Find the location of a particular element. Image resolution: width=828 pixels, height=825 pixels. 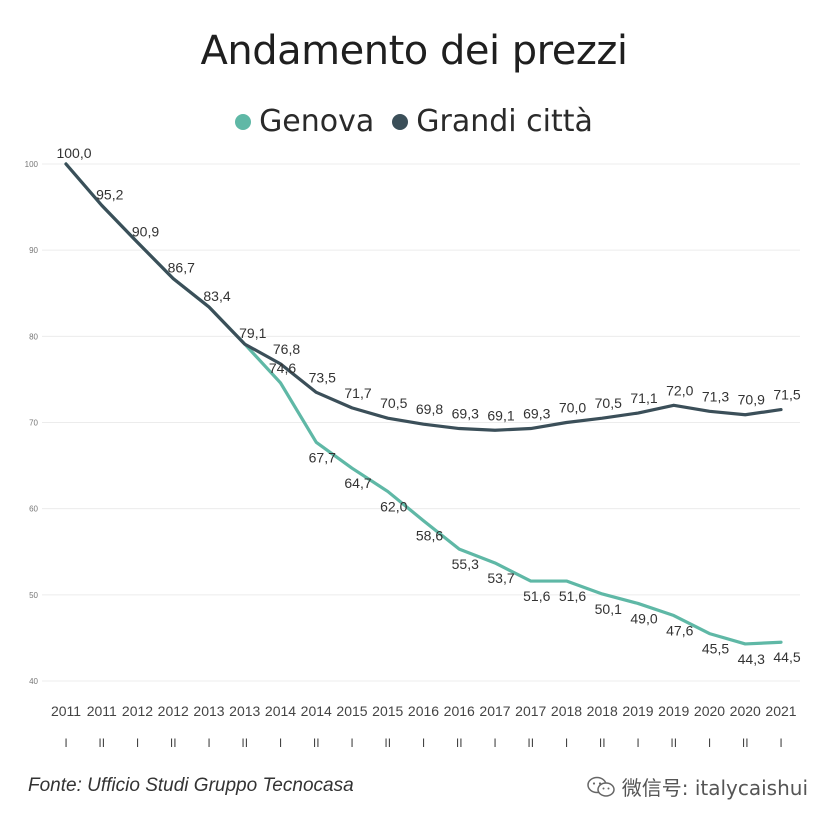

data-label-grandi-citta: 73,5 is located at coordinates (322, 377).